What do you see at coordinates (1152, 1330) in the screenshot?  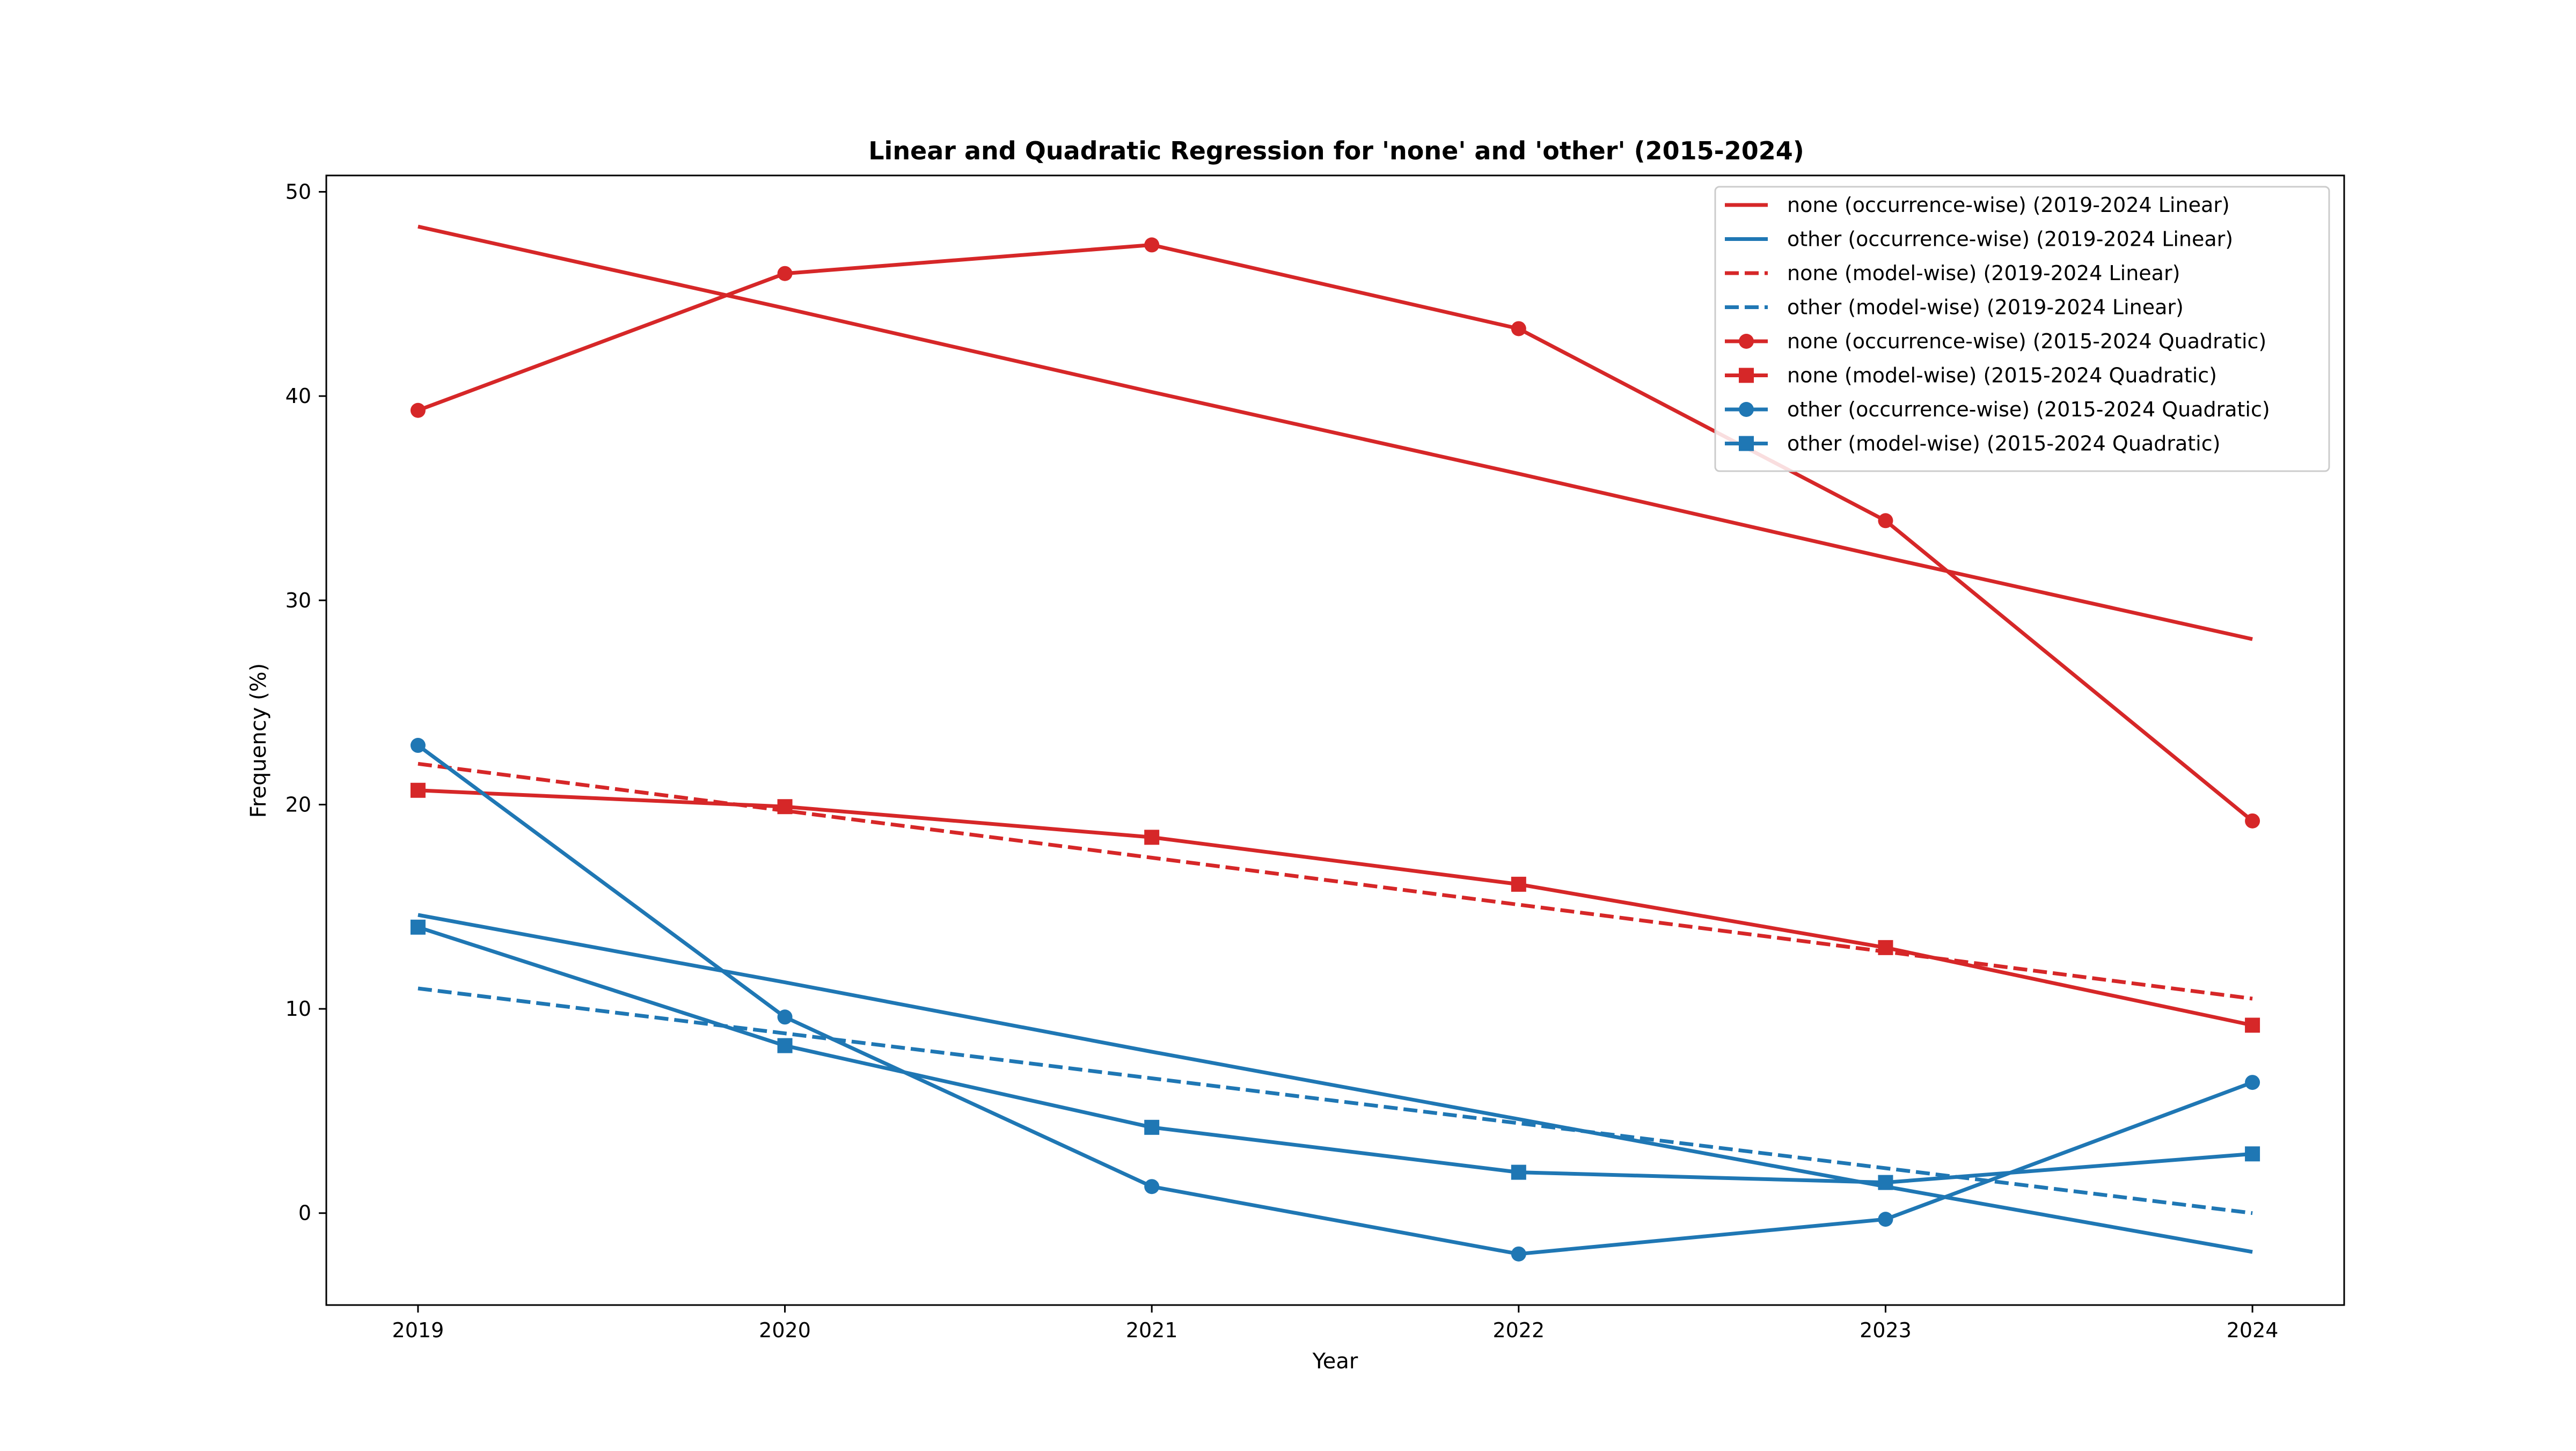 I see `x-tick-label: 2021` at bounding box center [1152, 1330].